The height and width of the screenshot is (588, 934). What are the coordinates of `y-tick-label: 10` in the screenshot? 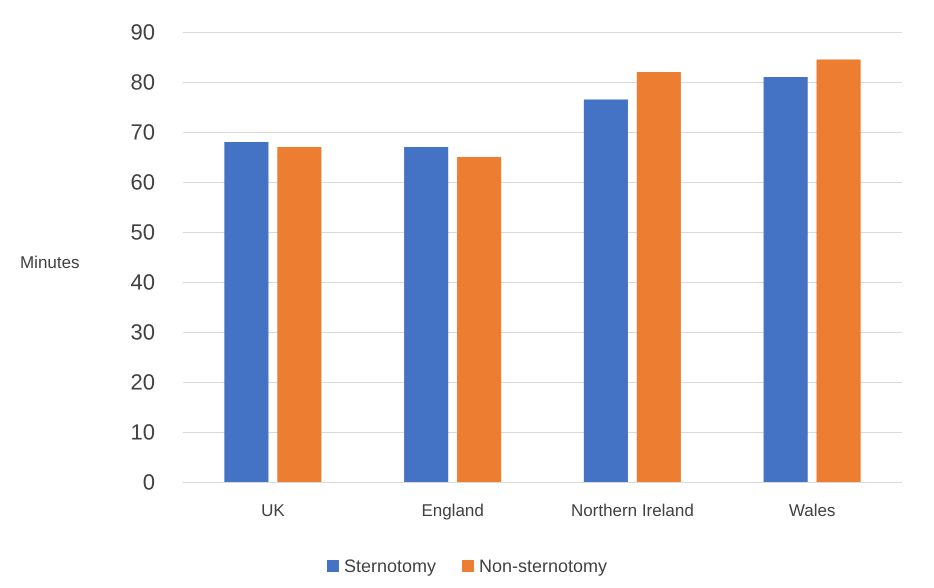 It's located at (142, 432).